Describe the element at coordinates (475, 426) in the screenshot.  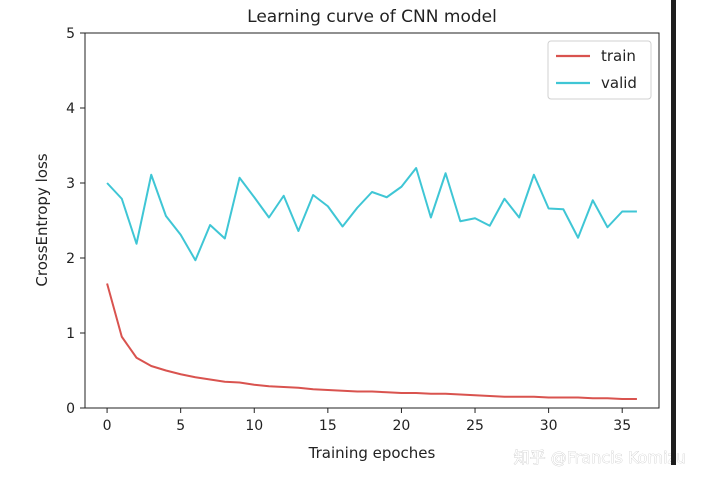
I see `x-tick-label: 25` at that location.